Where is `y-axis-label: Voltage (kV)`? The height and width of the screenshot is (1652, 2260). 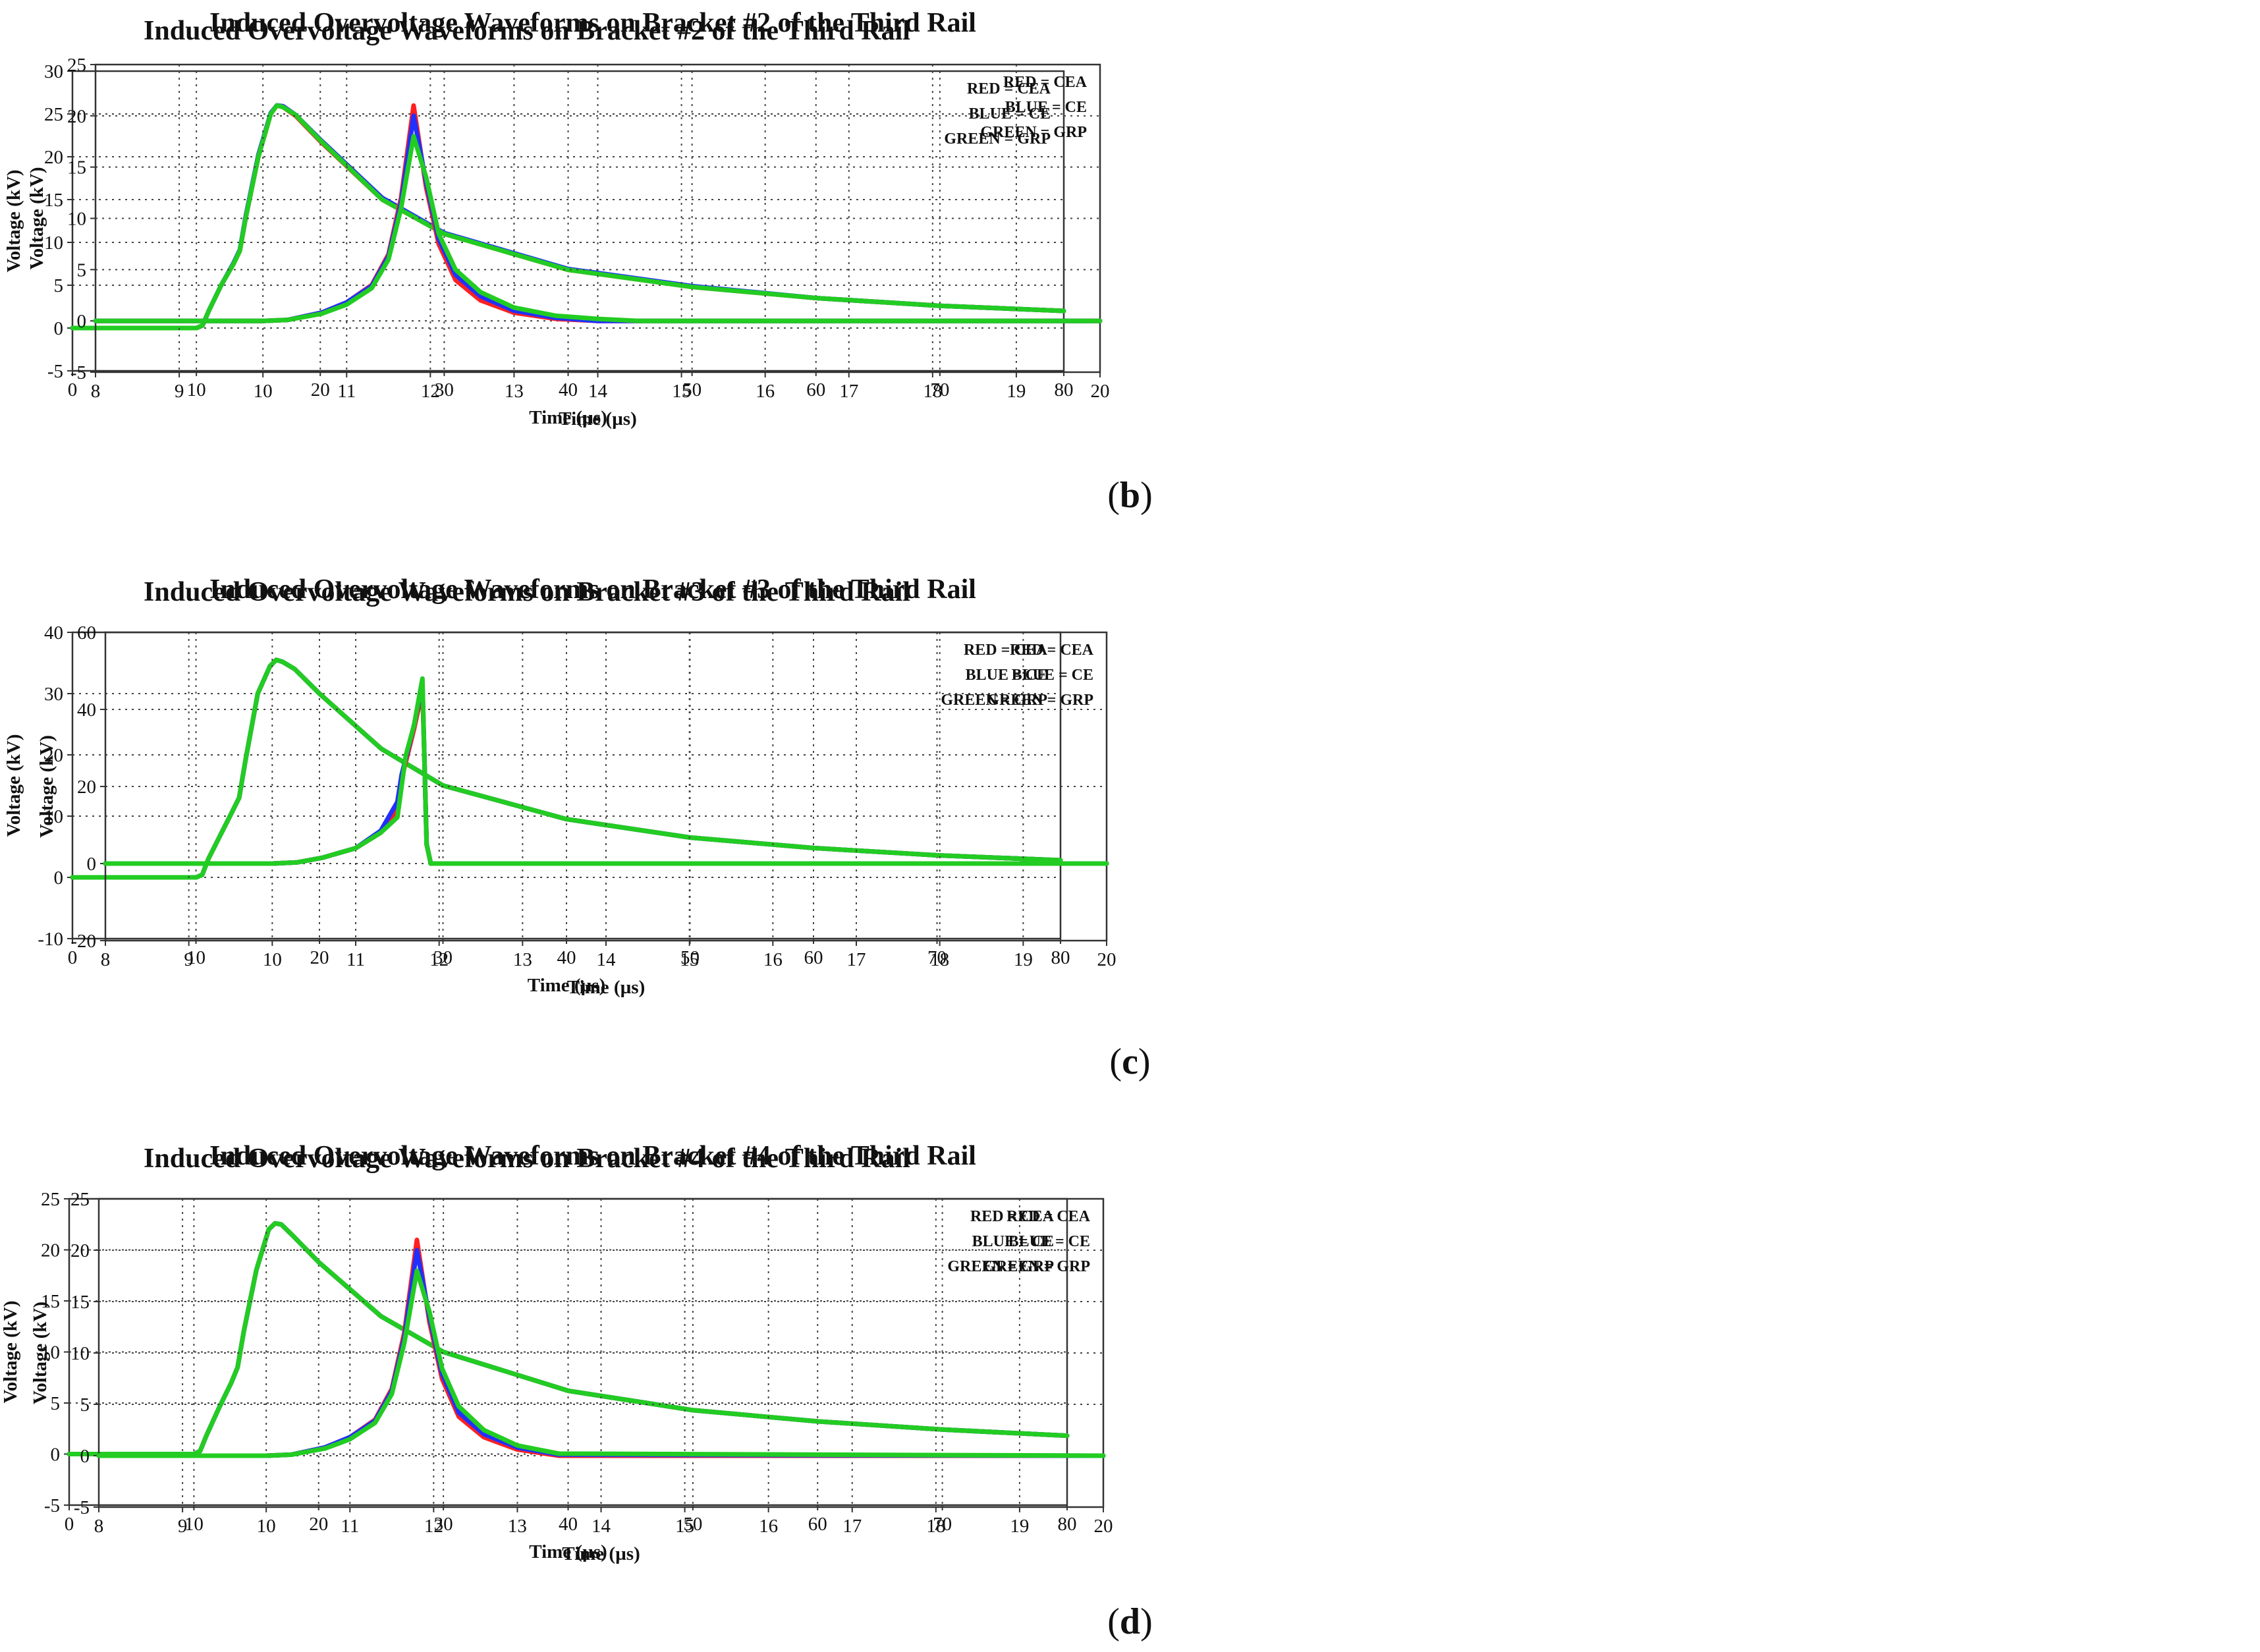 y-axis-label: Voltage (kV) is located at coordinates (10, 1351).